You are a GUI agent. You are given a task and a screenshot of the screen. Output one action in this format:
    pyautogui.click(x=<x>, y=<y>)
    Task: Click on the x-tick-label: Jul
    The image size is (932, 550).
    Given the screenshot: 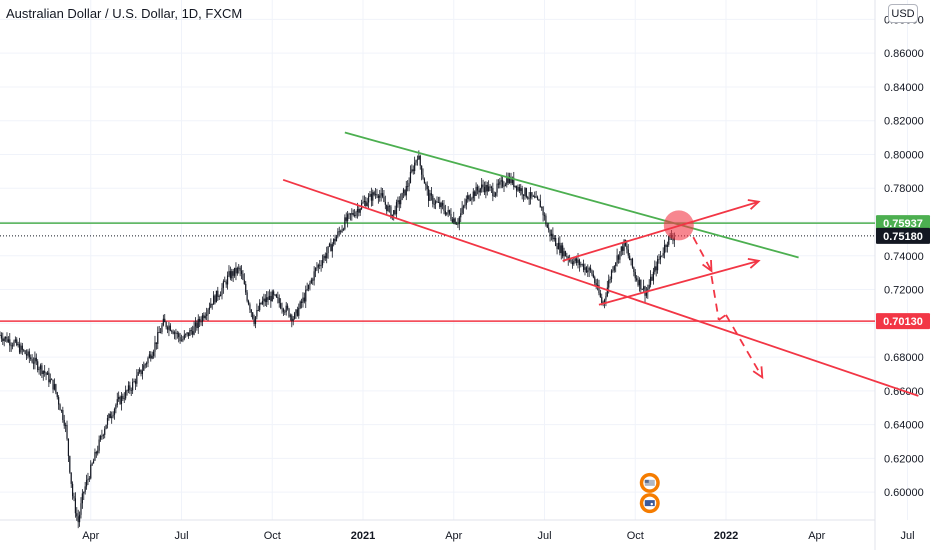 What is the action you would take?
    pyautogui.click(x=907, y=536)
    